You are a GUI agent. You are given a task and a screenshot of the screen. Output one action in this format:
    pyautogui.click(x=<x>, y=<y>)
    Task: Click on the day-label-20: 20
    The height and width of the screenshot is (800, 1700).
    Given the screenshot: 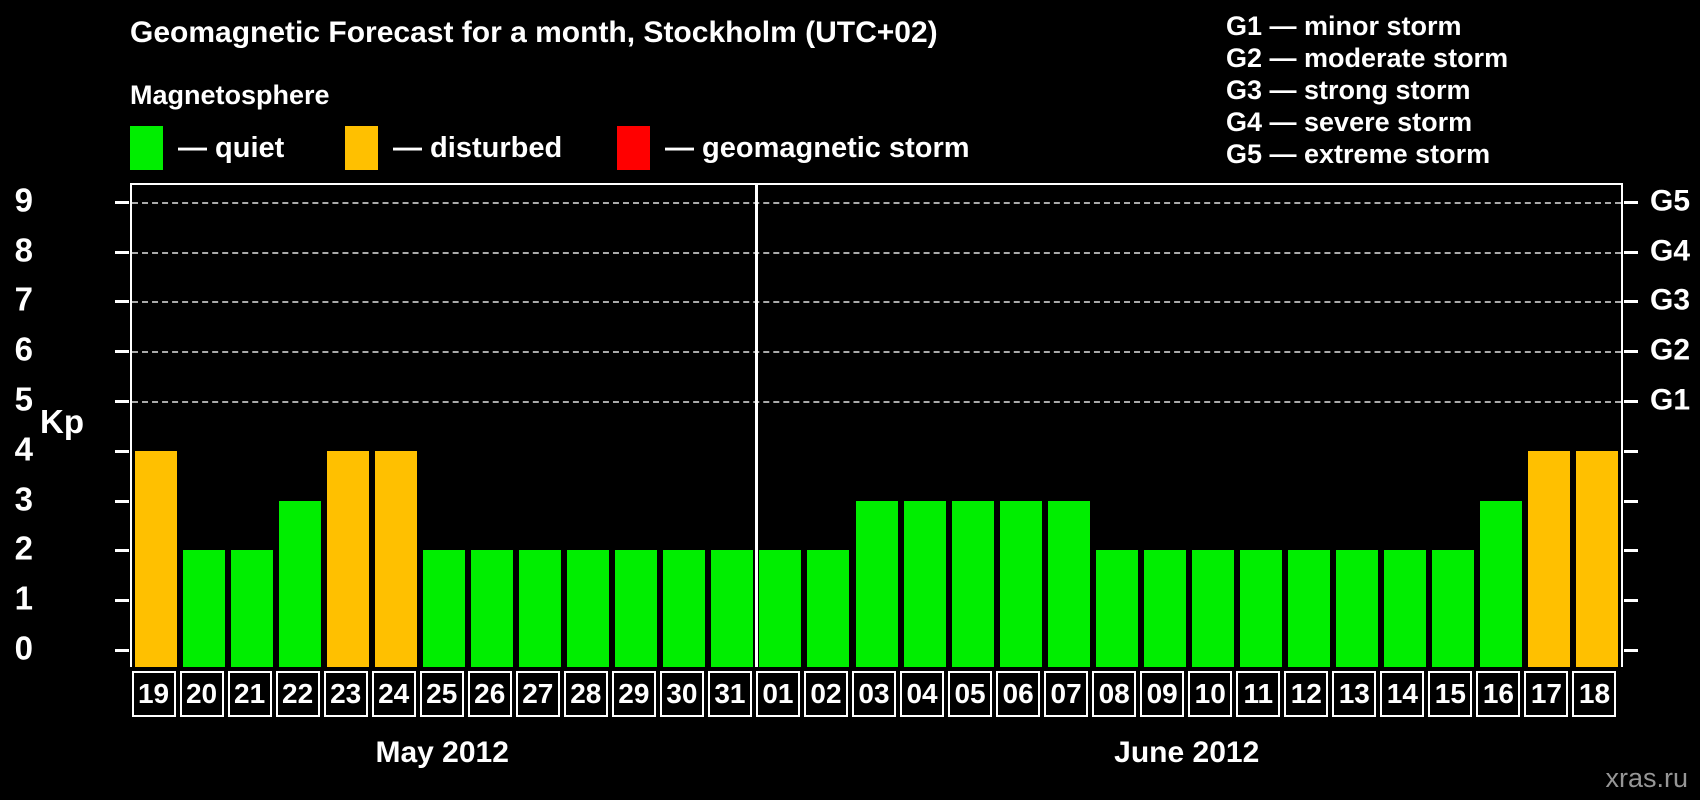 What is the action you would take?
    pyautogui.click(x=201, y=694)
    